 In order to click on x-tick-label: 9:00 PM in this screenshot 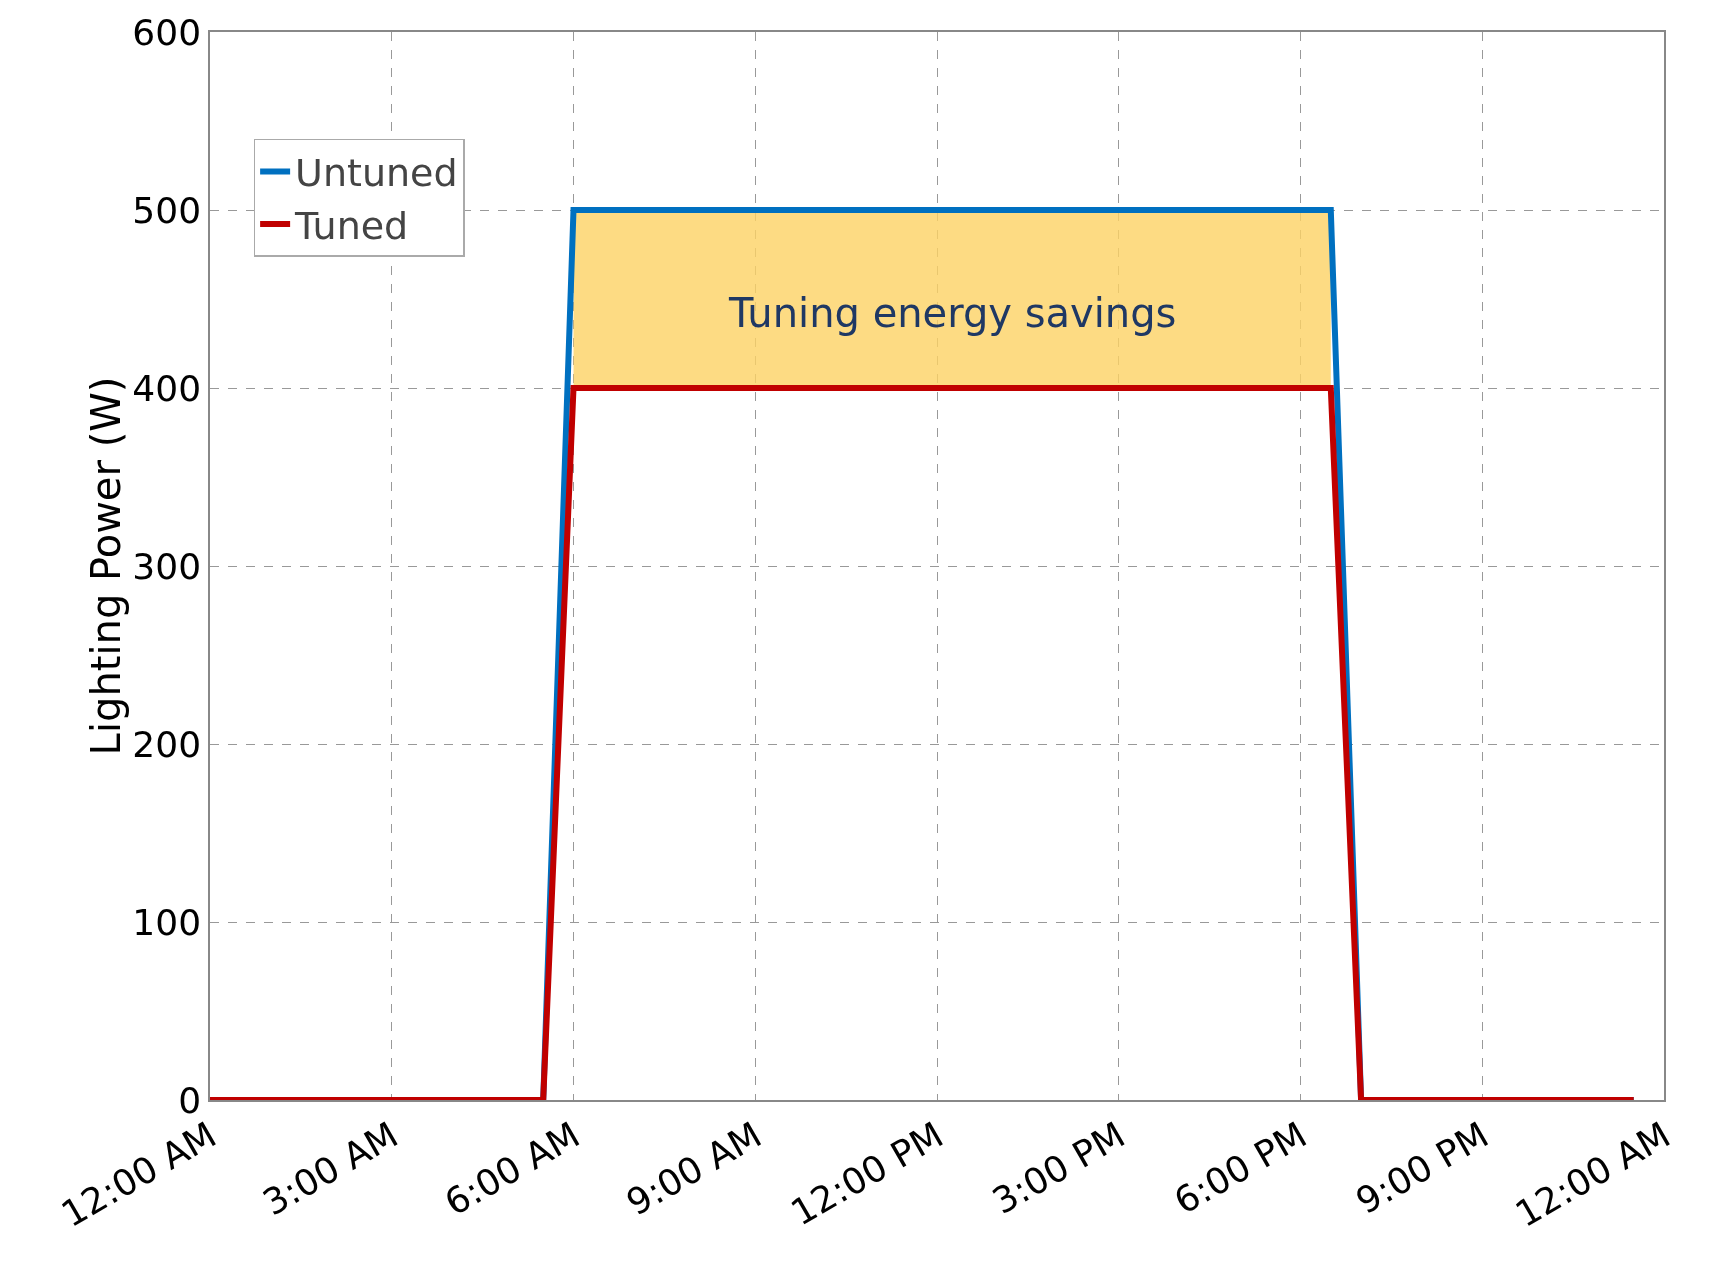, I will do `click(1422, 1167)`.